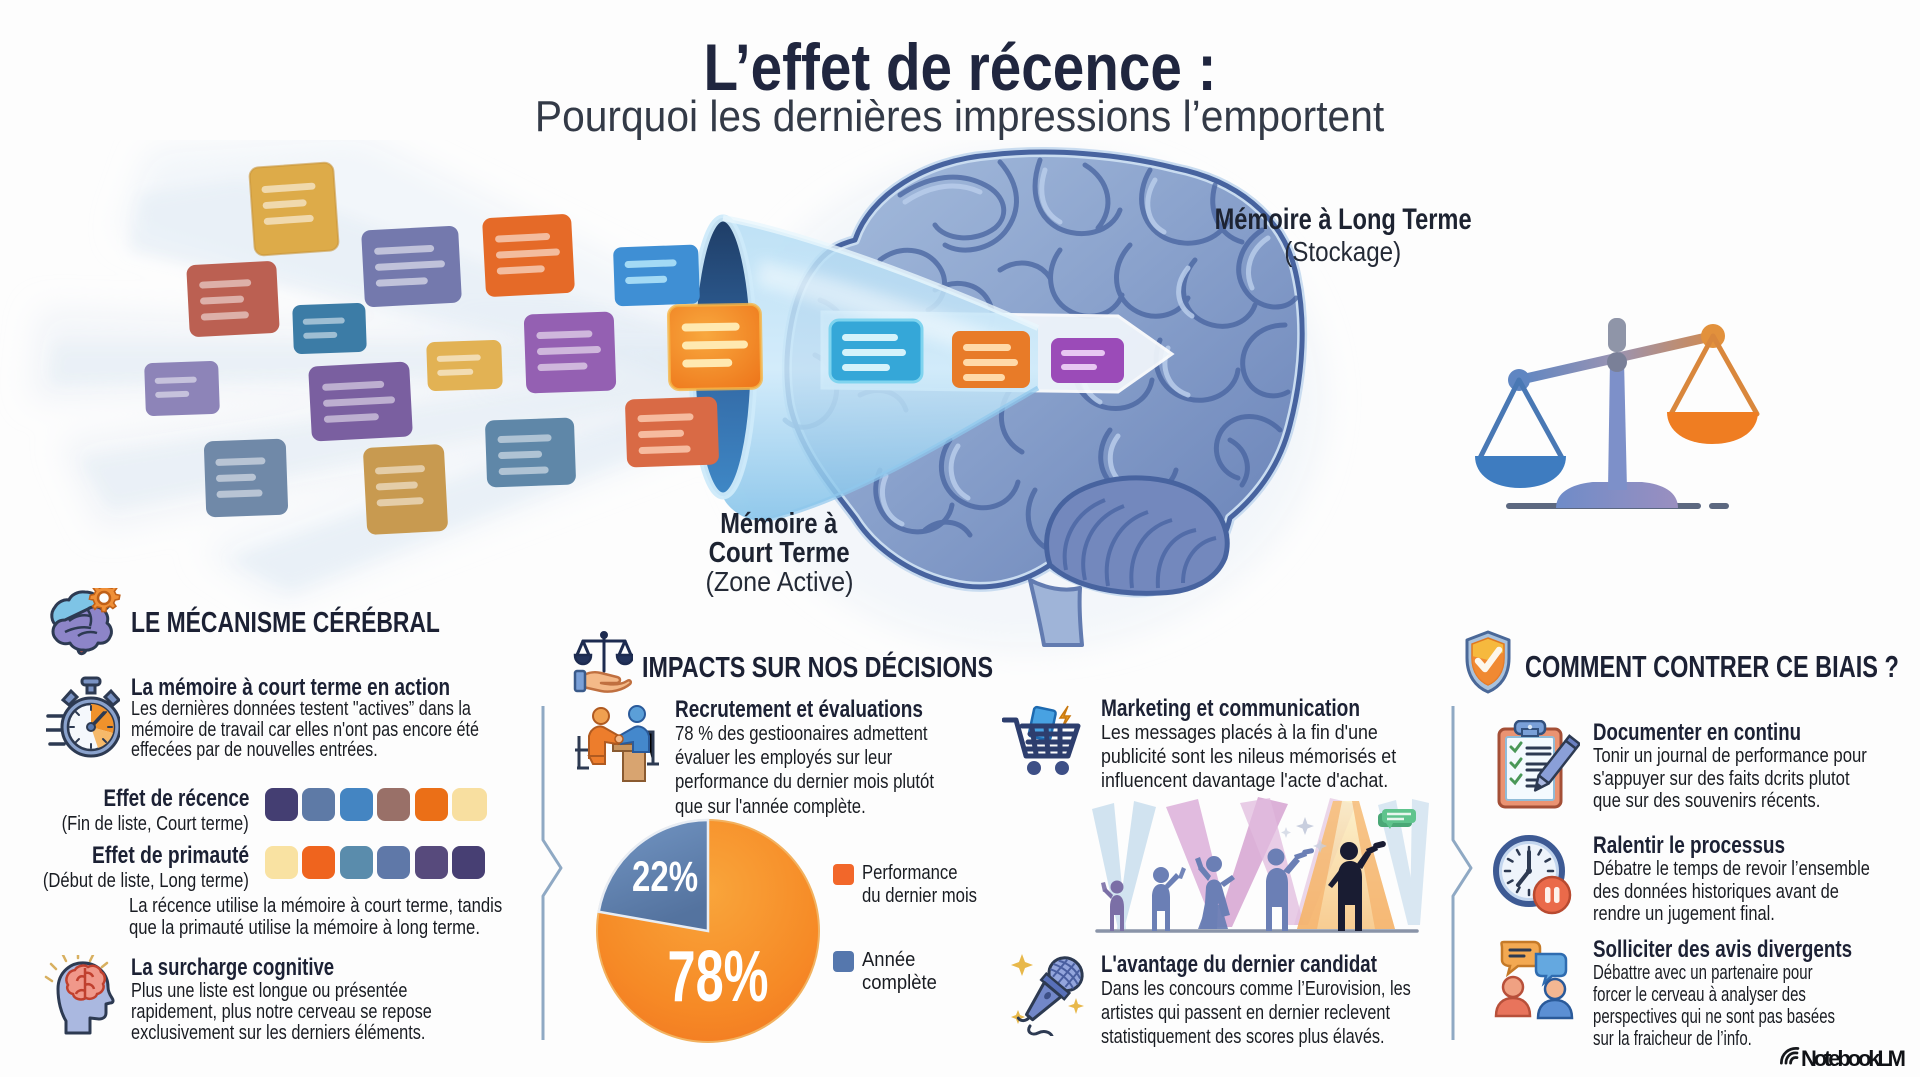  Describe the element at coordinates (1853, 1058) in the screenshot. I see `svg-text: NotebookLM` at that location.